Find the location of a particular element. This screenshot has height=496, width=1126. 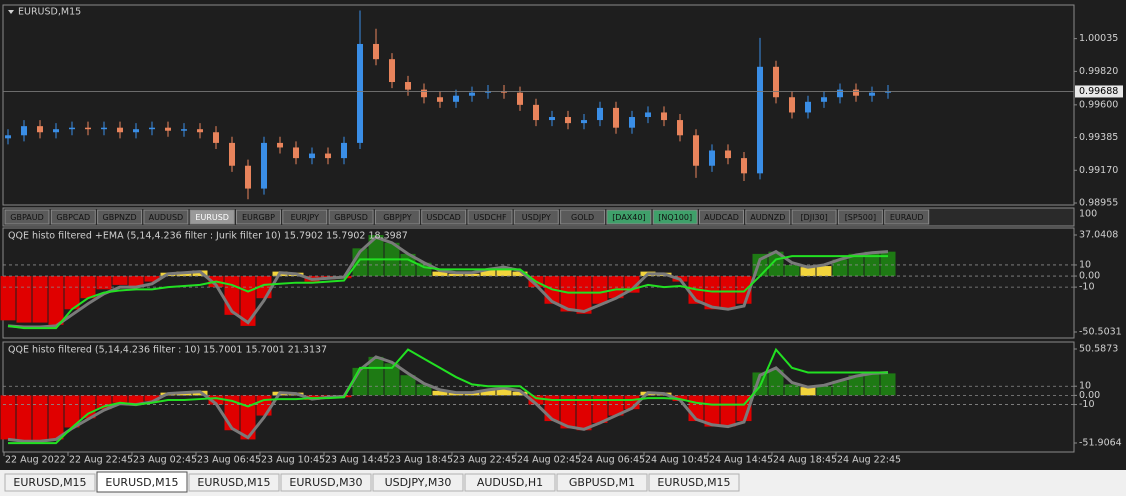

symbol-tab-label: [DJI30] is located at coordinates (813, 217).